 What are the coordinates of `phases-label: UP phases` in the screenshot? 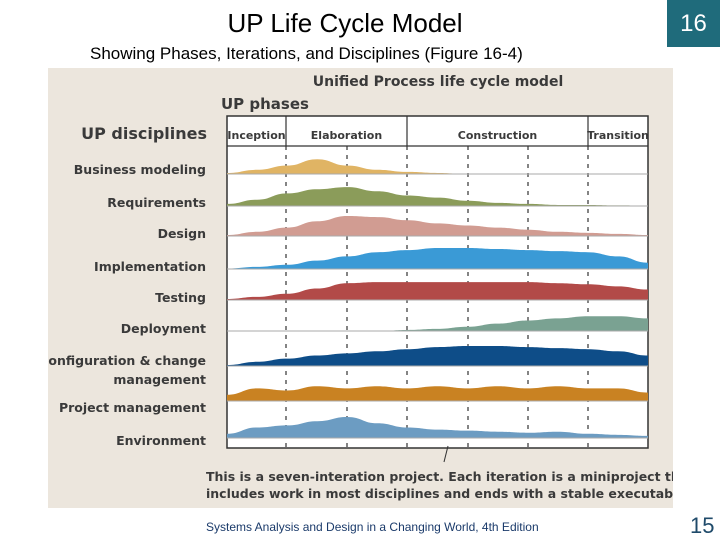 It's located at (265, 104).